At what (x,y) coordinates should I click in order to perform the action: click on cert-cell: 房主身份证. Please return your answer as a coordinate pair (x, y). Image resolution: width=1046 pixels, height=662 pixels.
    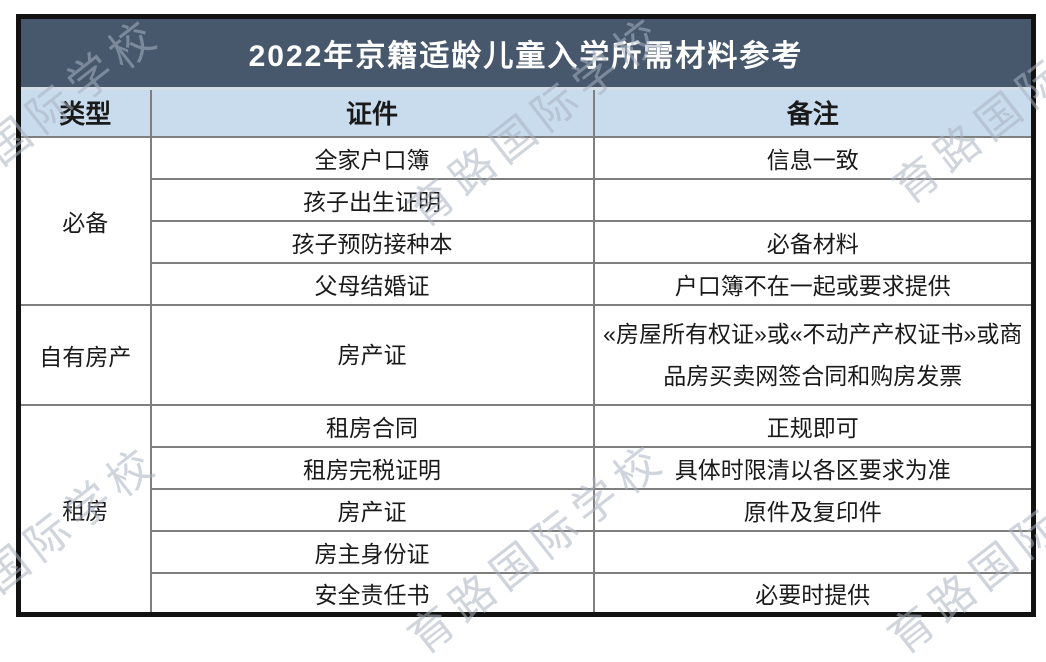
    Looking at the image, I should click on (372, 551).